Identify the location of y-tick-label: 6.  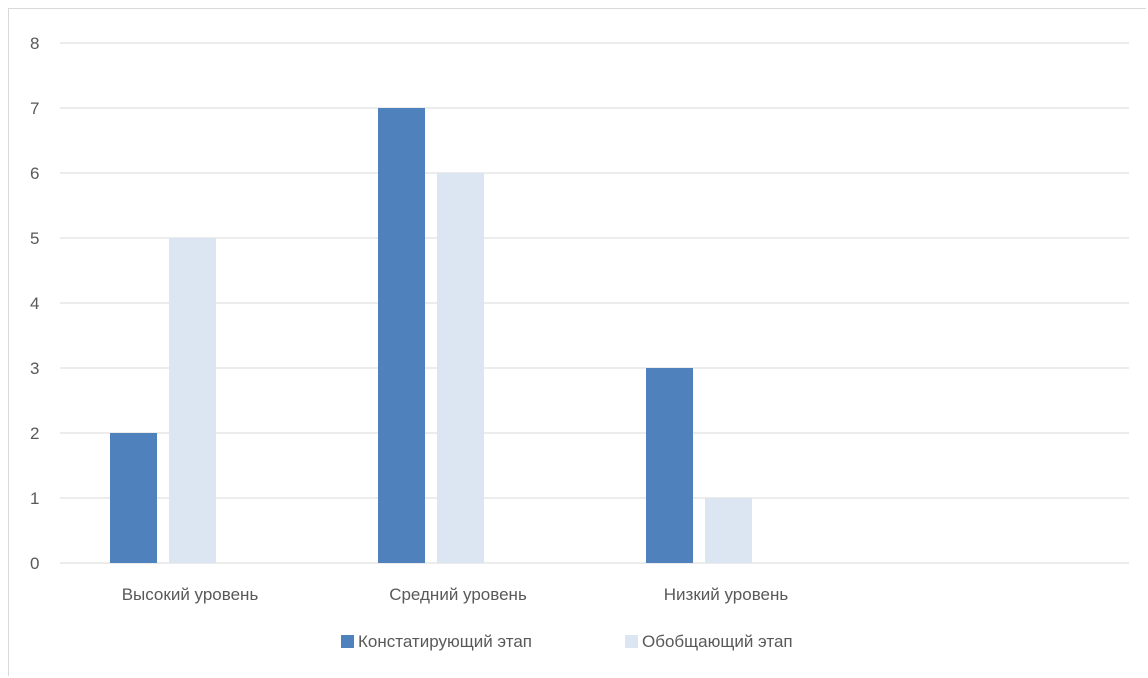
(34, 173).